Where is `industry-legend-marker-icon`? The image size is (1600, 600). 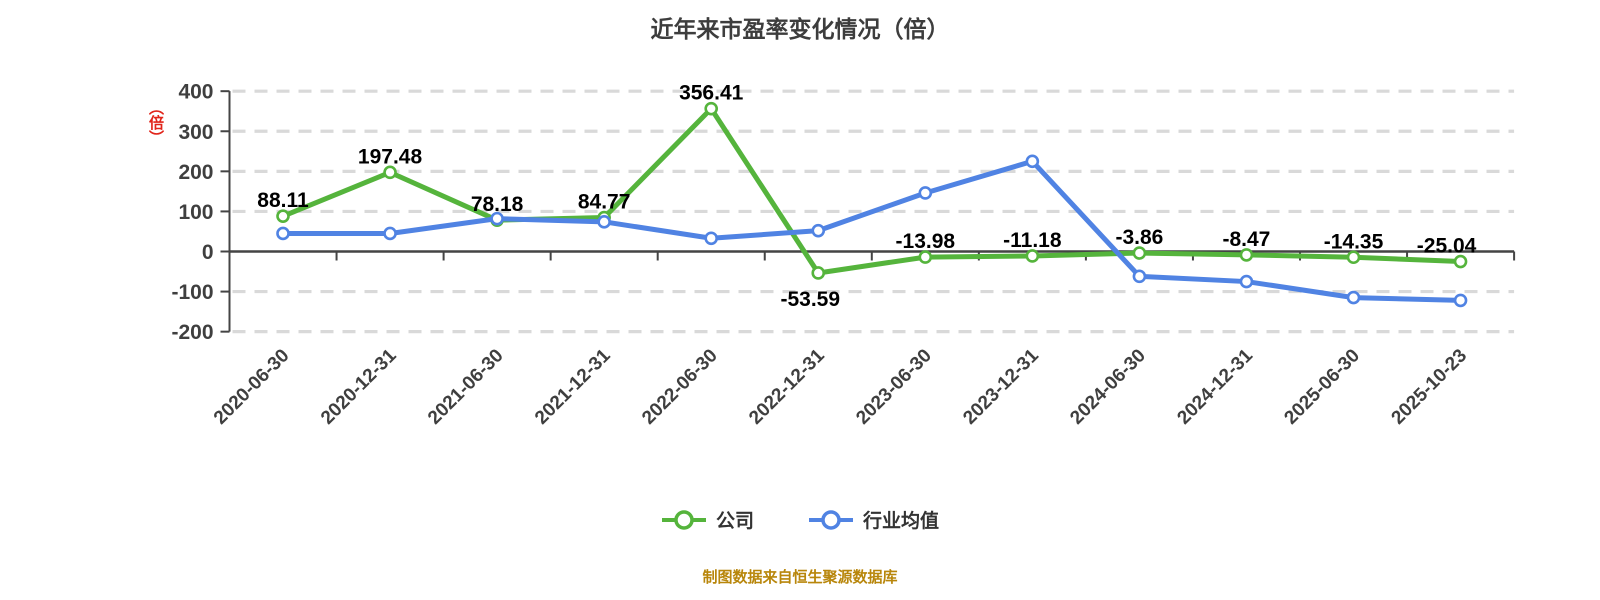
industry-legend-marker-icon is located at coordinates (831, 519).